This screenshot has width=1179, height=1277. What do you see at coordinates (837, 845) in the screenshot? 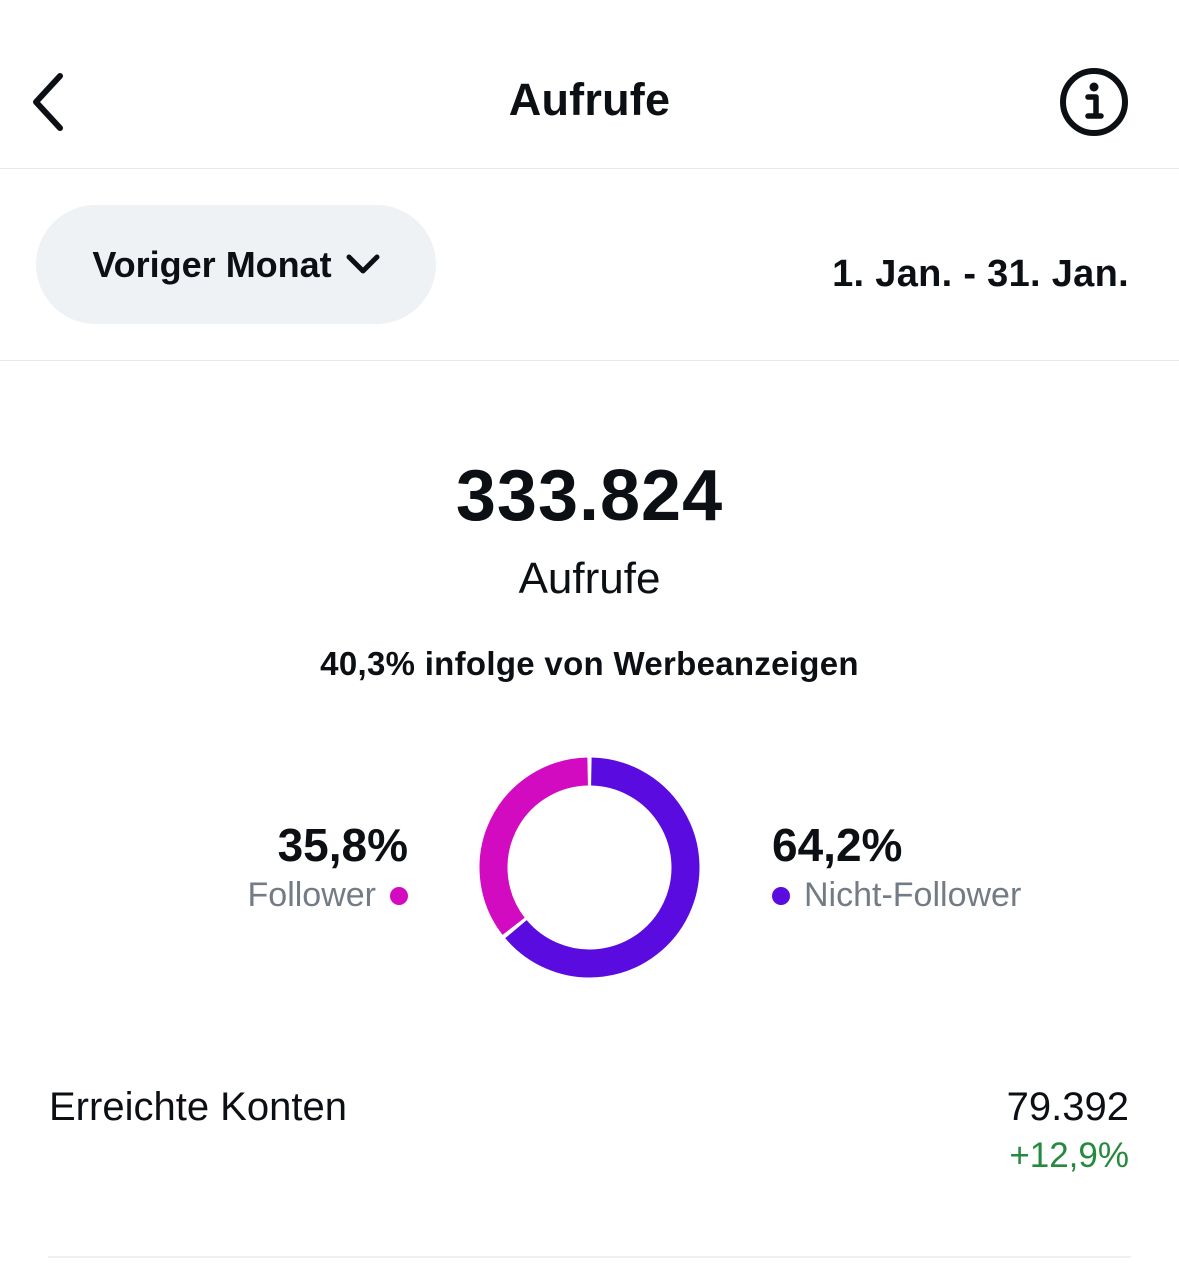
I see `non-follower-percent: 64,2%` at bounding box center [837, 845].